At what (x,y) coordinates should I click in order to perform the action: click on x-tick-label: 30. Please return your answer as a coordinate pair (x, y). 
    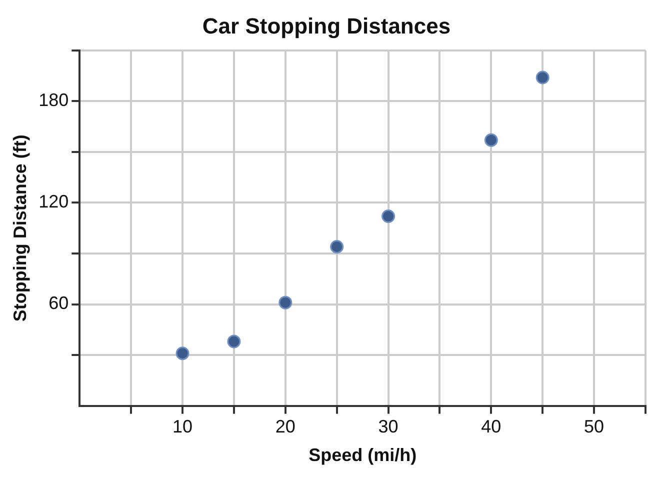
    Looking at the image, I should click on (388, 426).